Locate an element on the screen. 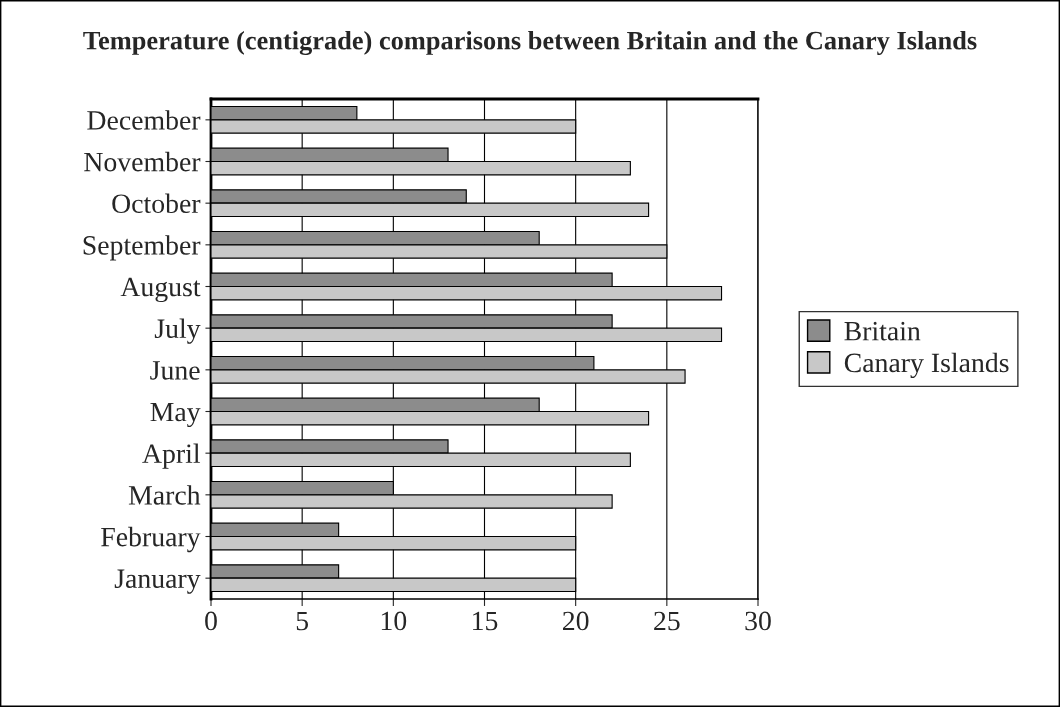 This screenshot has width=1060, height=707. y-tick-label: January is located at coordinates (157, 581).